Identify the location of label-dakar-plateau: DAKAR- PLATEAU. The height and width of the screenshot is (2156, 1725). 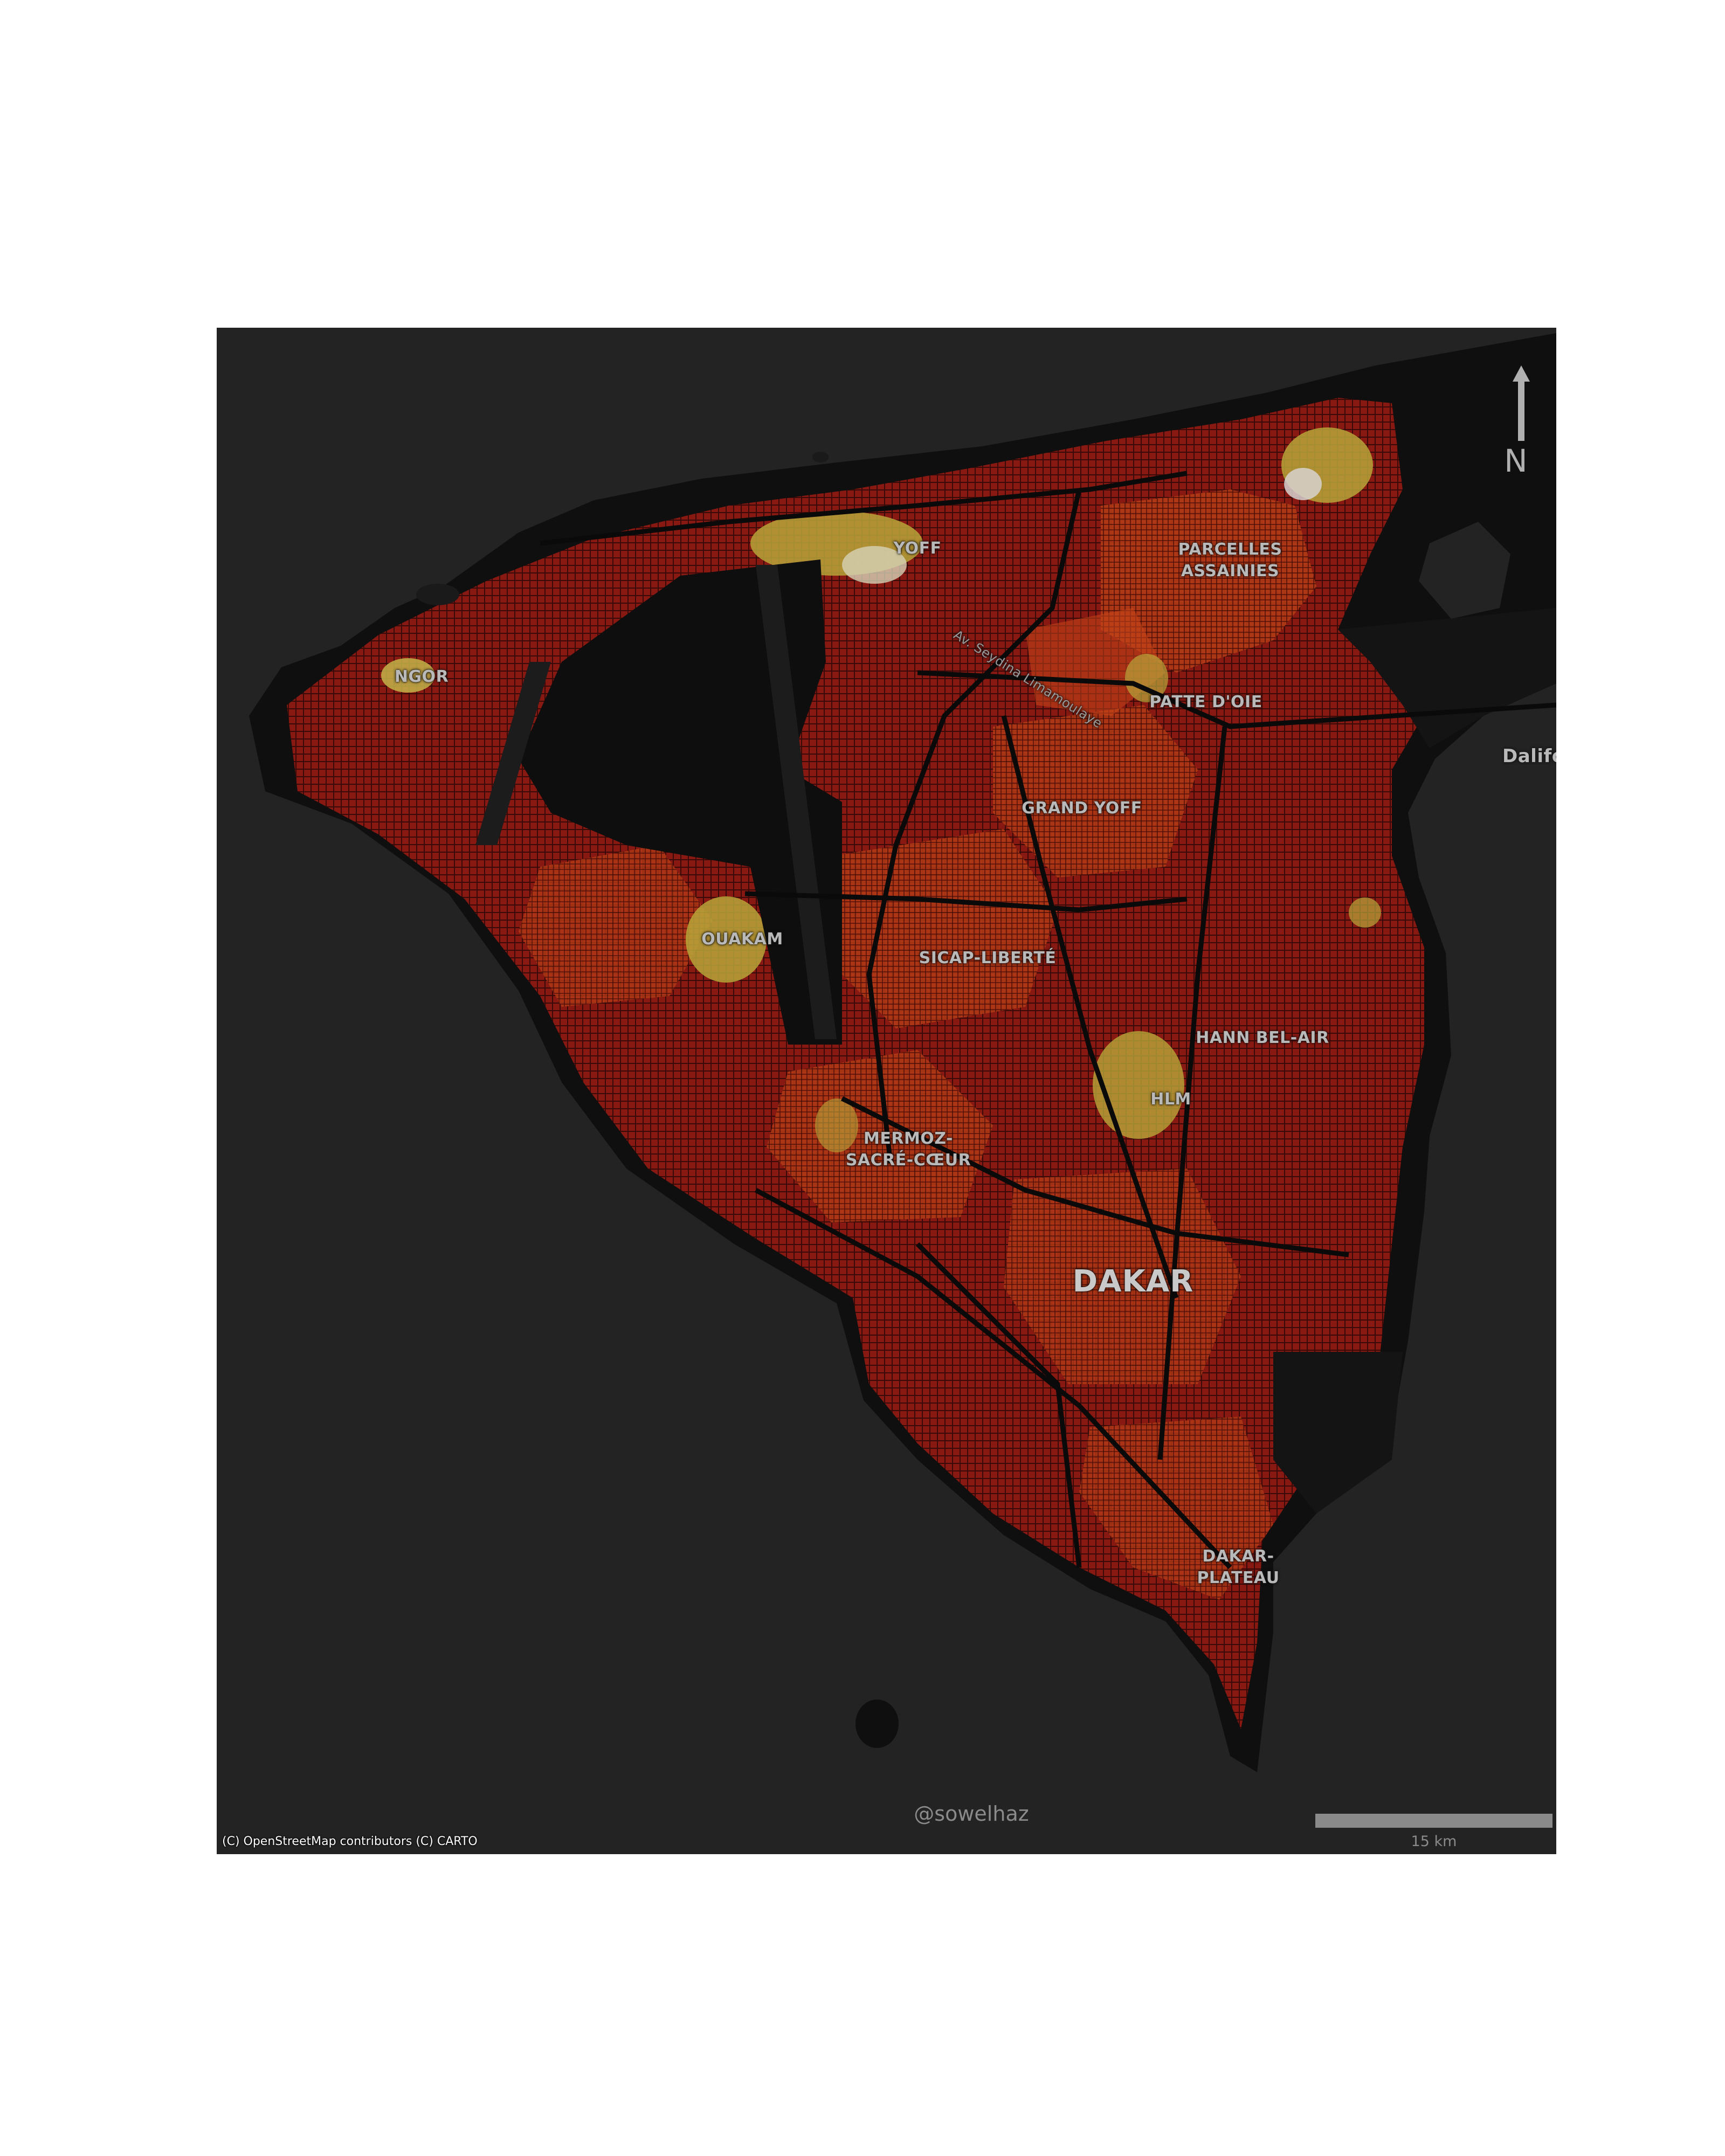
(1238, 1567).